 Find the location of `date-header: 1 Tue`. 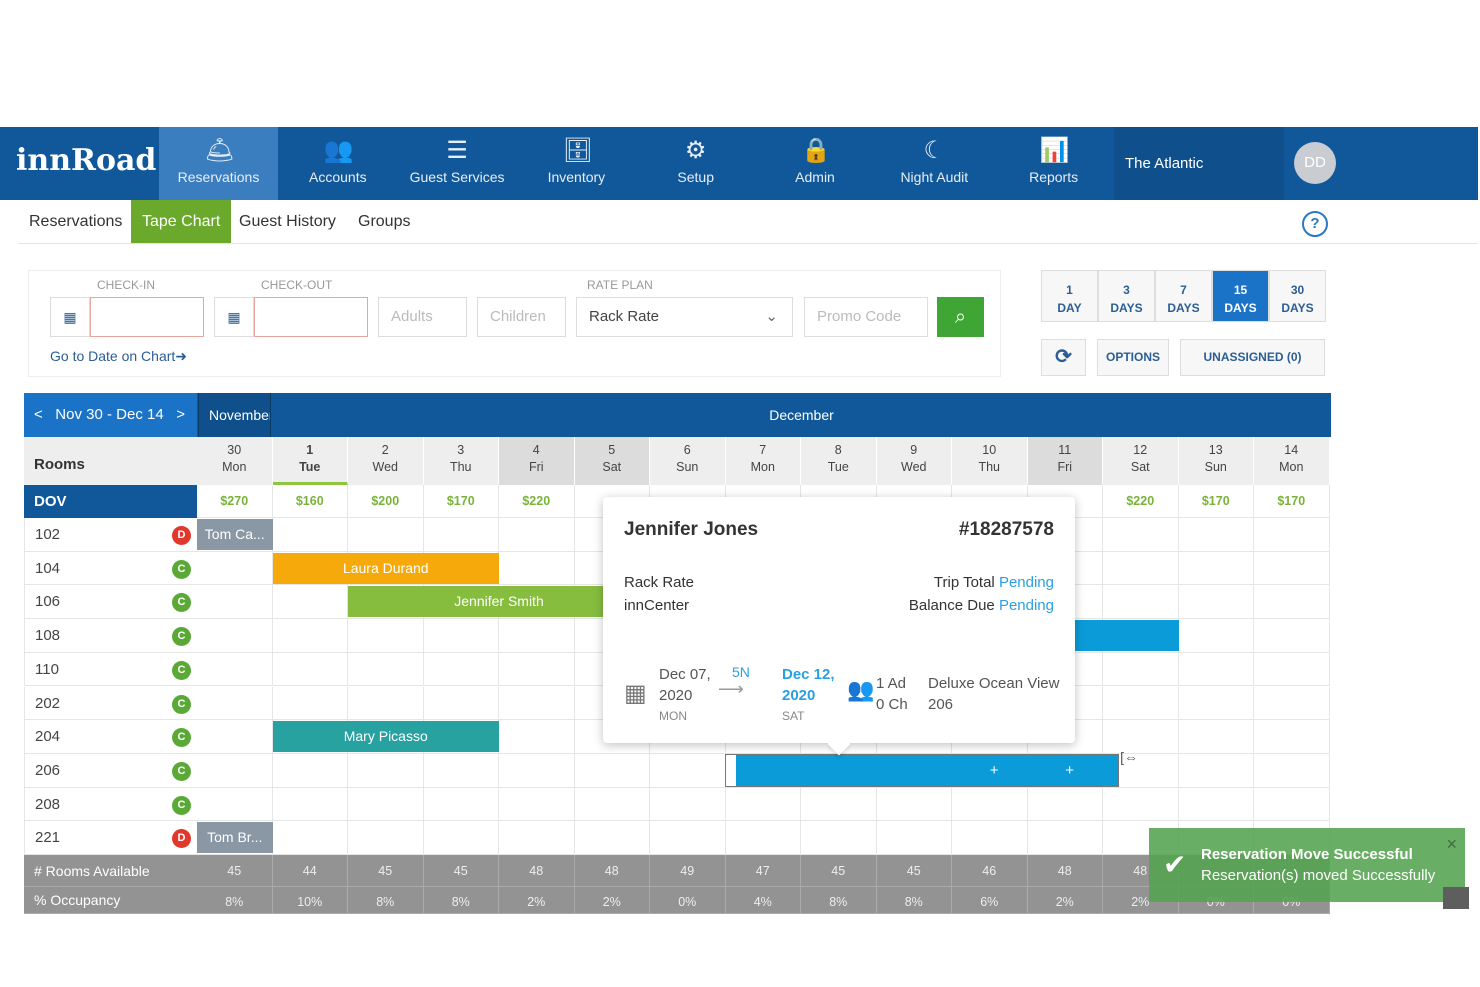

date-header: 1 Tue is located at coordinates (310, 461).